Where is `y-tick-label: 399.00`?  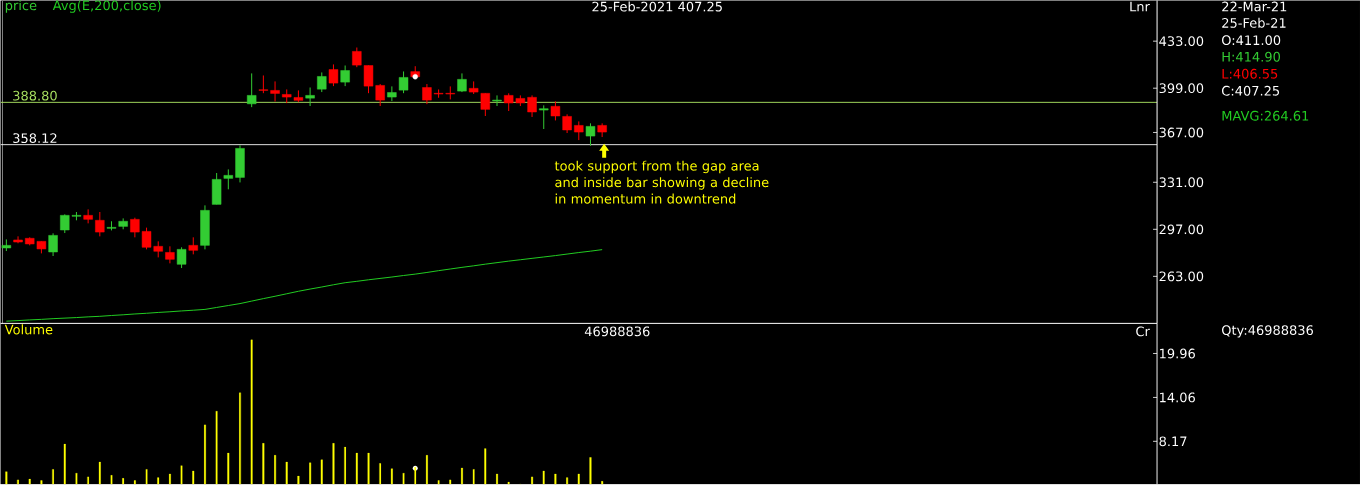
y-tick-label: 399.00 is located at coordinates (1181, 88).